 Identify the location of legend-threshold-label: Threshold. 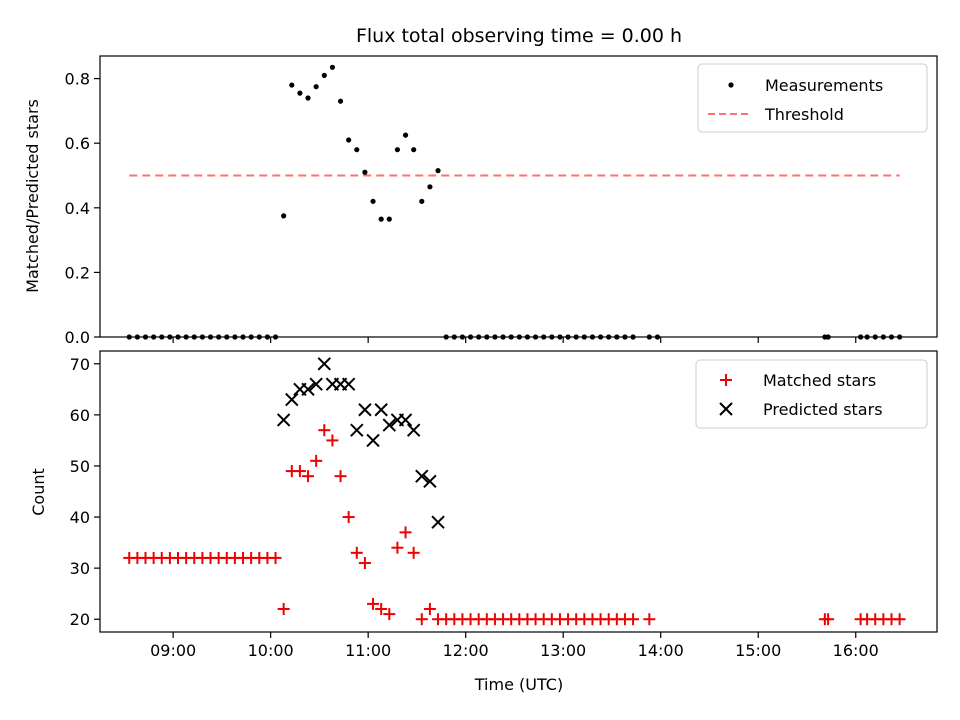
(804, 114).